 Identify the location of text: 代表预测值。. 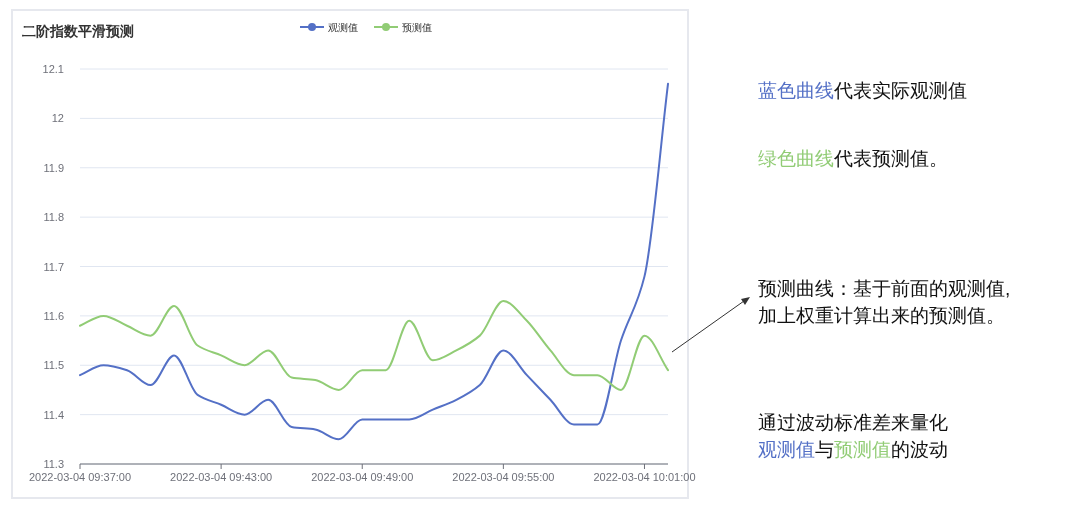
(890, 158).